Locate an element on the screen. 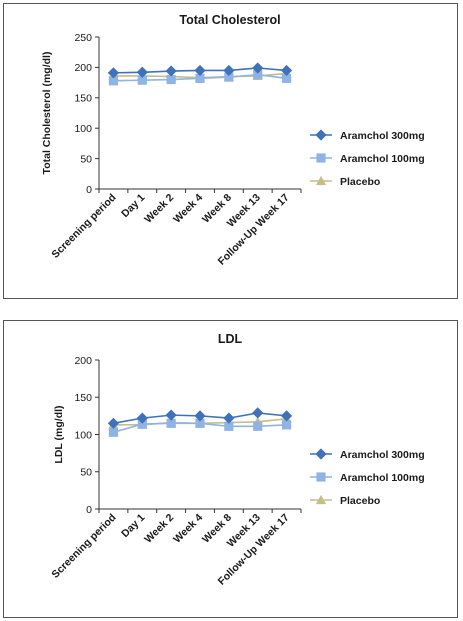  chart2-x-tick-label-week-4: Week 4 is located at coordinates (188, 529).